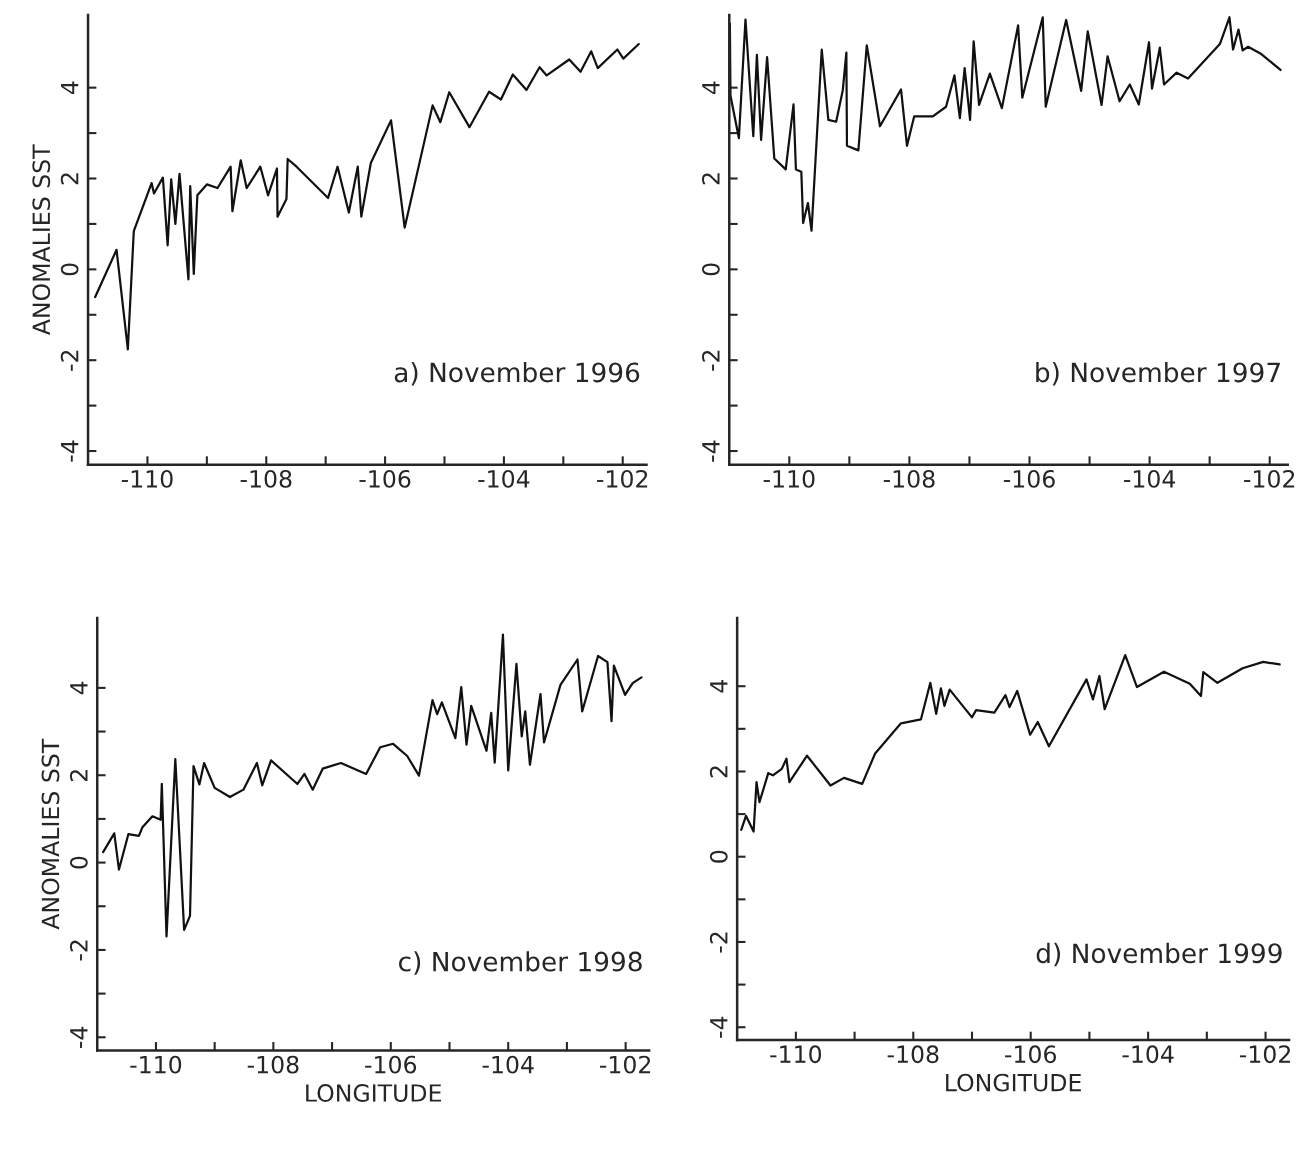 The width and height of the screenshot is (1314, 1153). Describe the element at coordinates (517, 373) in the screenshot. I see `annotation: a) November 1996` at that location.